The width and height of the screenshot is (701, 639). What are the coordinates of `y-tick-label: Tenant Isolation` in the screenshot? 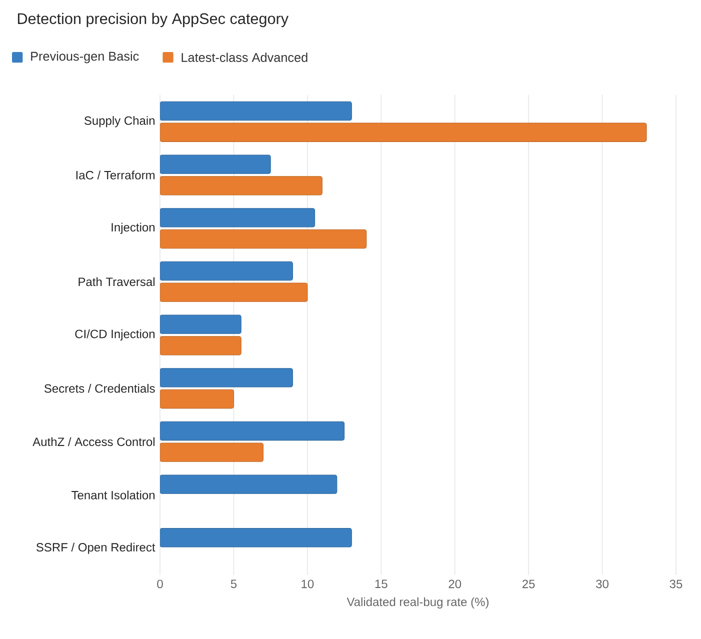 It's located at (113, 495).